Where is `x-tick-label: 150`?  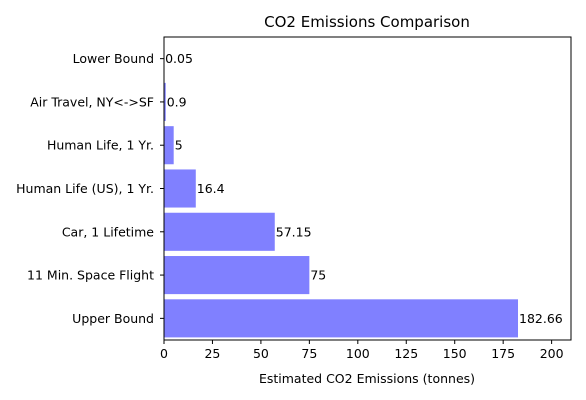 x-tick-label: 150 is located at coordinates (455, 353).